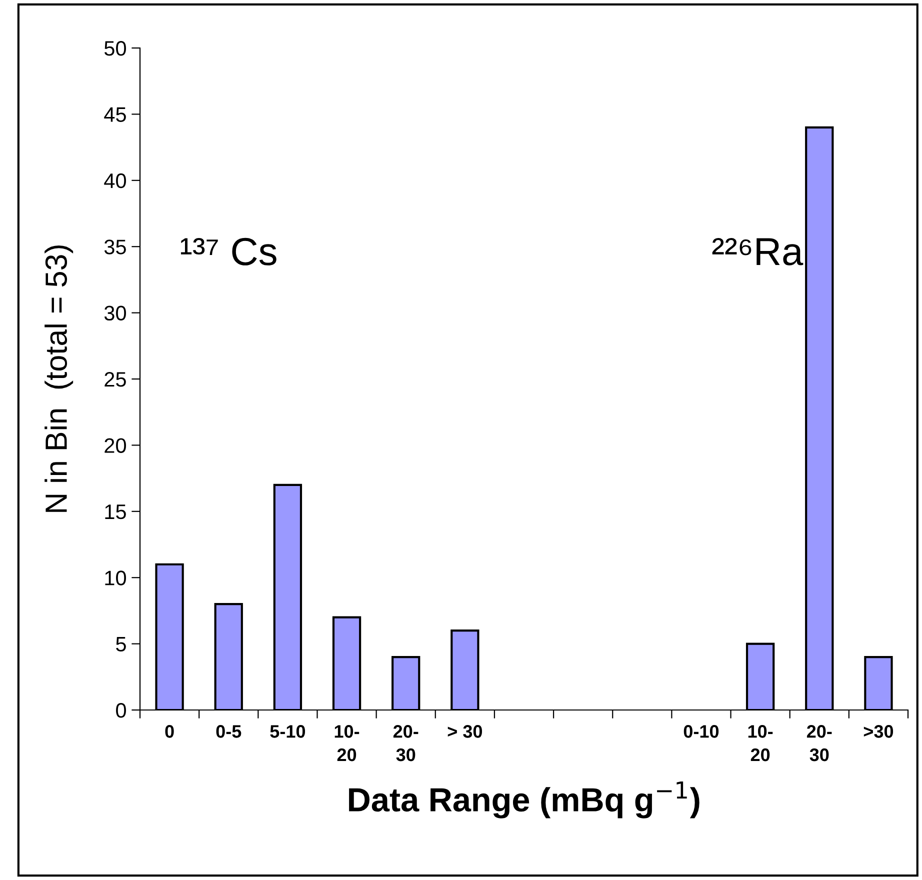 Image resolution: width=922 pixels, height=880 pixels. I want to click on x-tick-label: 5-10, so click(288, 731).